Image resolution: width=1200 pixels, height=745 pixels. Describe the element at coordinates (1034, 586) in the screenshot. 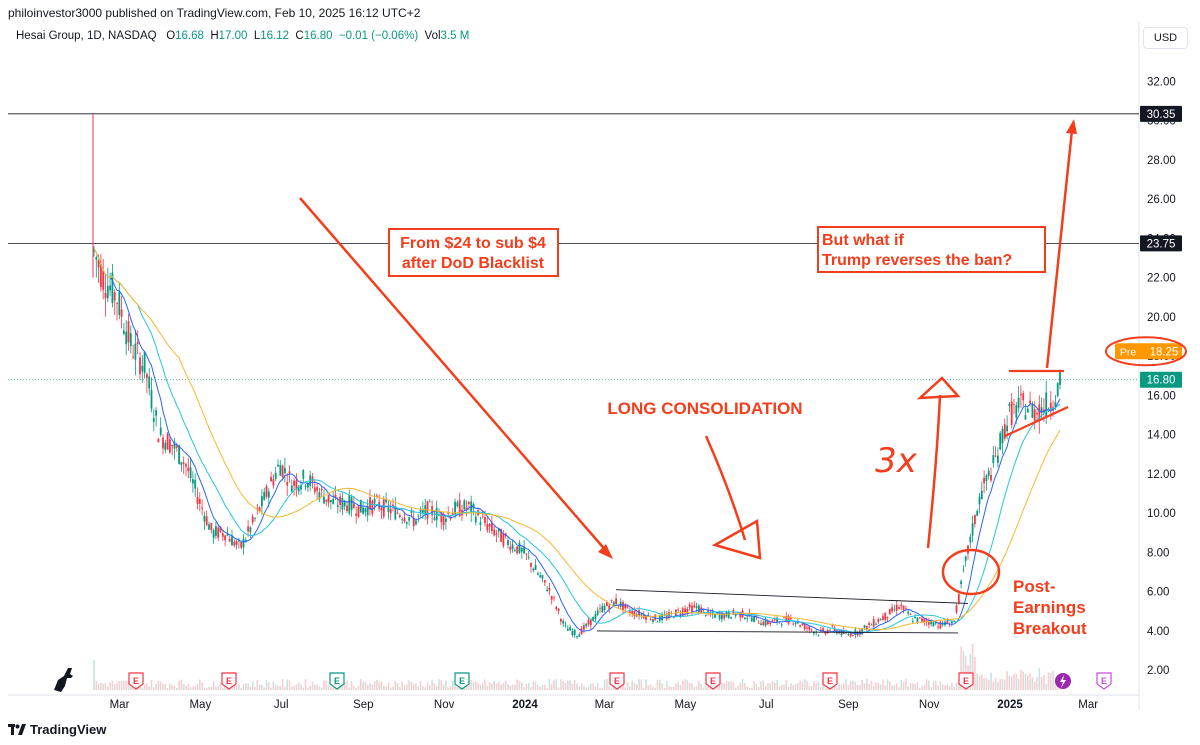

I see `breakout-text-line: Post-` at that location.